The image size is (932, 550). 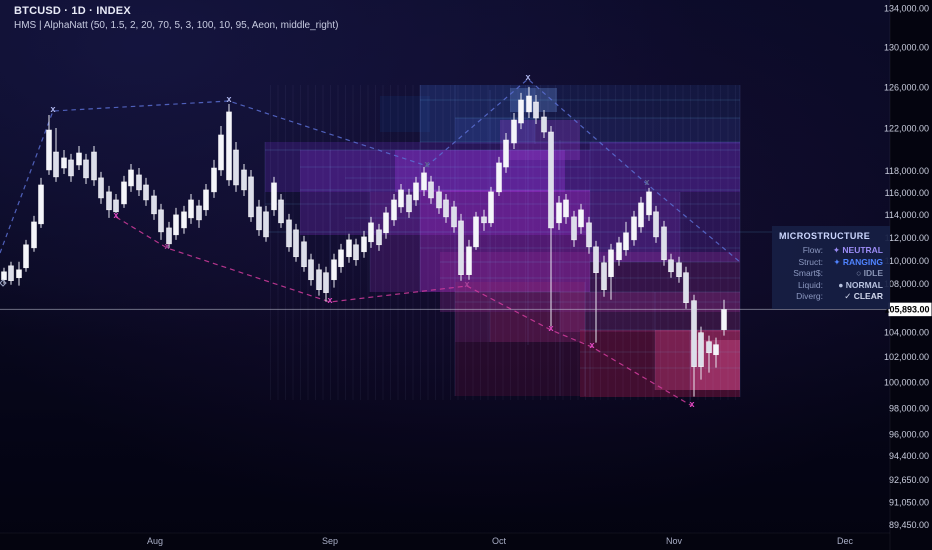 I want to click on month-label: Sep, so click(x=330, y=541).